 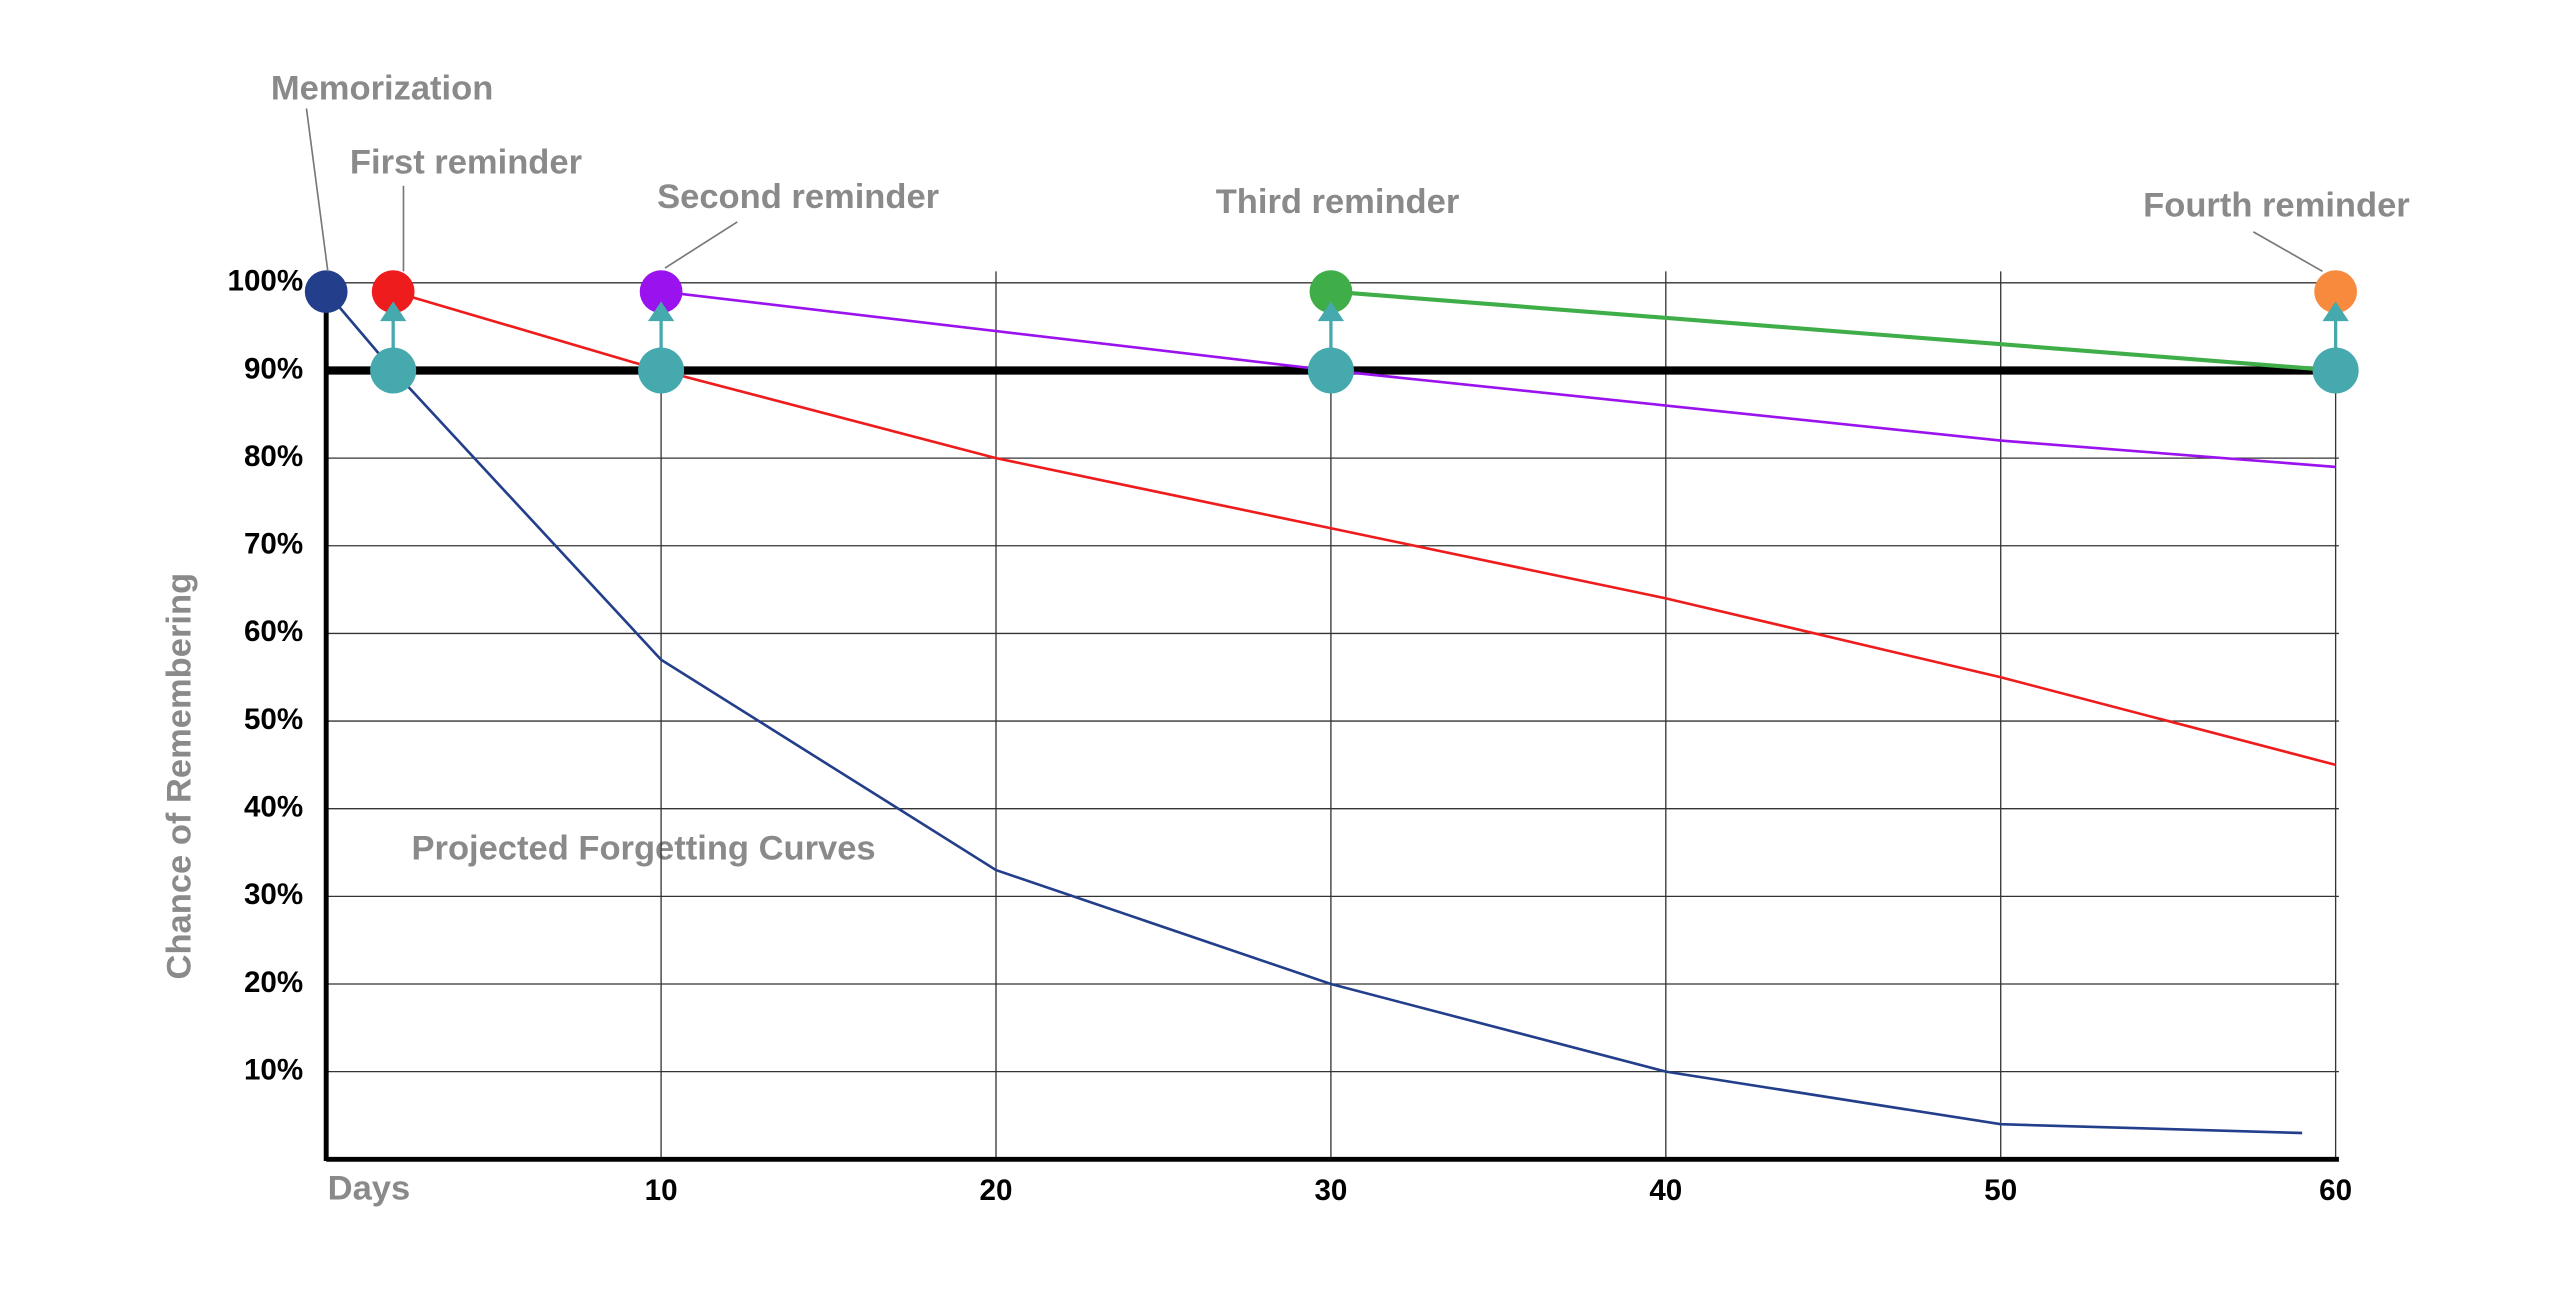 What do you see at coordinates (273, 544) in the screenshot?
I see `y-tick-label: 70%` at bounding box center [273, 544].